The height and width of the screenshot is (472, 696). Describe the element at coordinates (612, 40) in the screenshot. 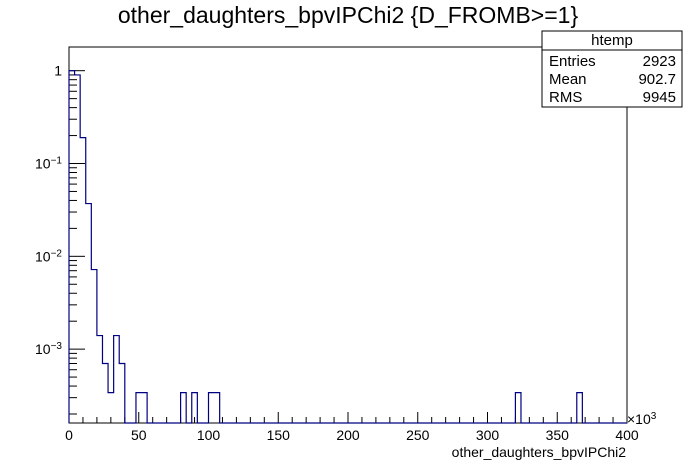

I see `stats-box-title: htemp` at that location.